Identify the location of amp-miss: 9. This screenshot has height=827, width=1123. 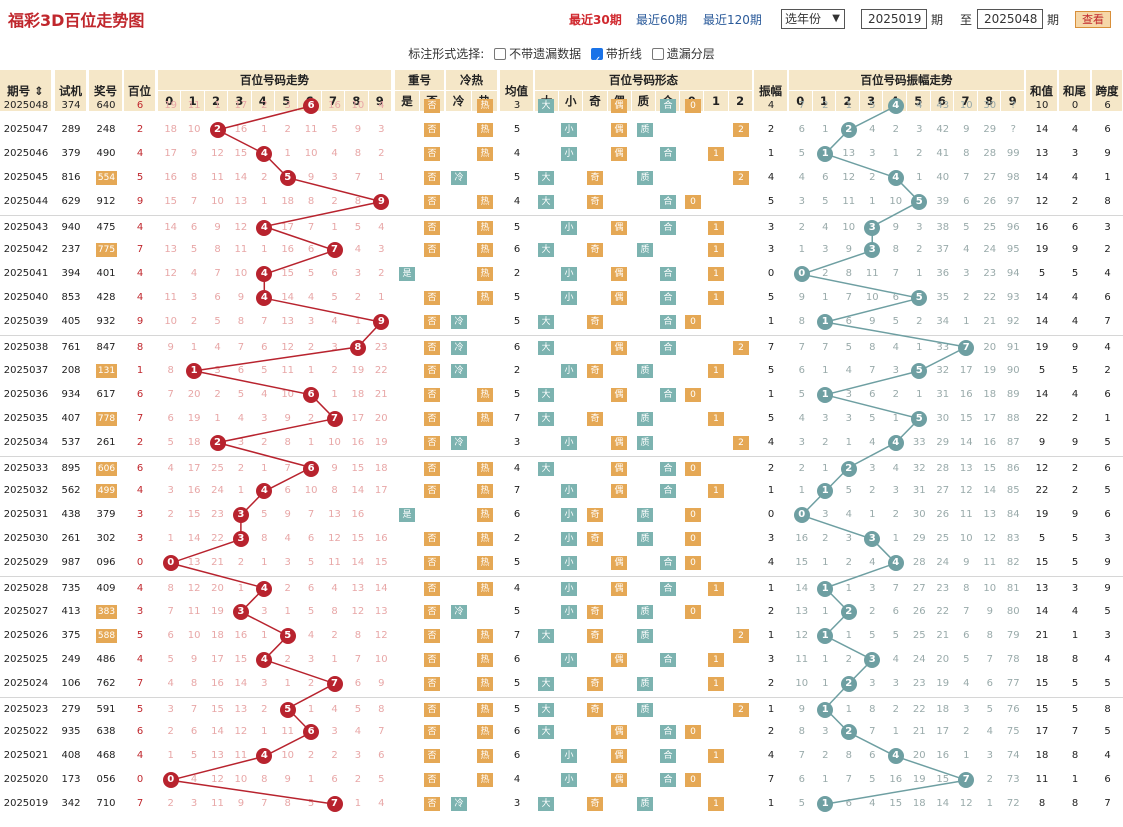
(989, 611).